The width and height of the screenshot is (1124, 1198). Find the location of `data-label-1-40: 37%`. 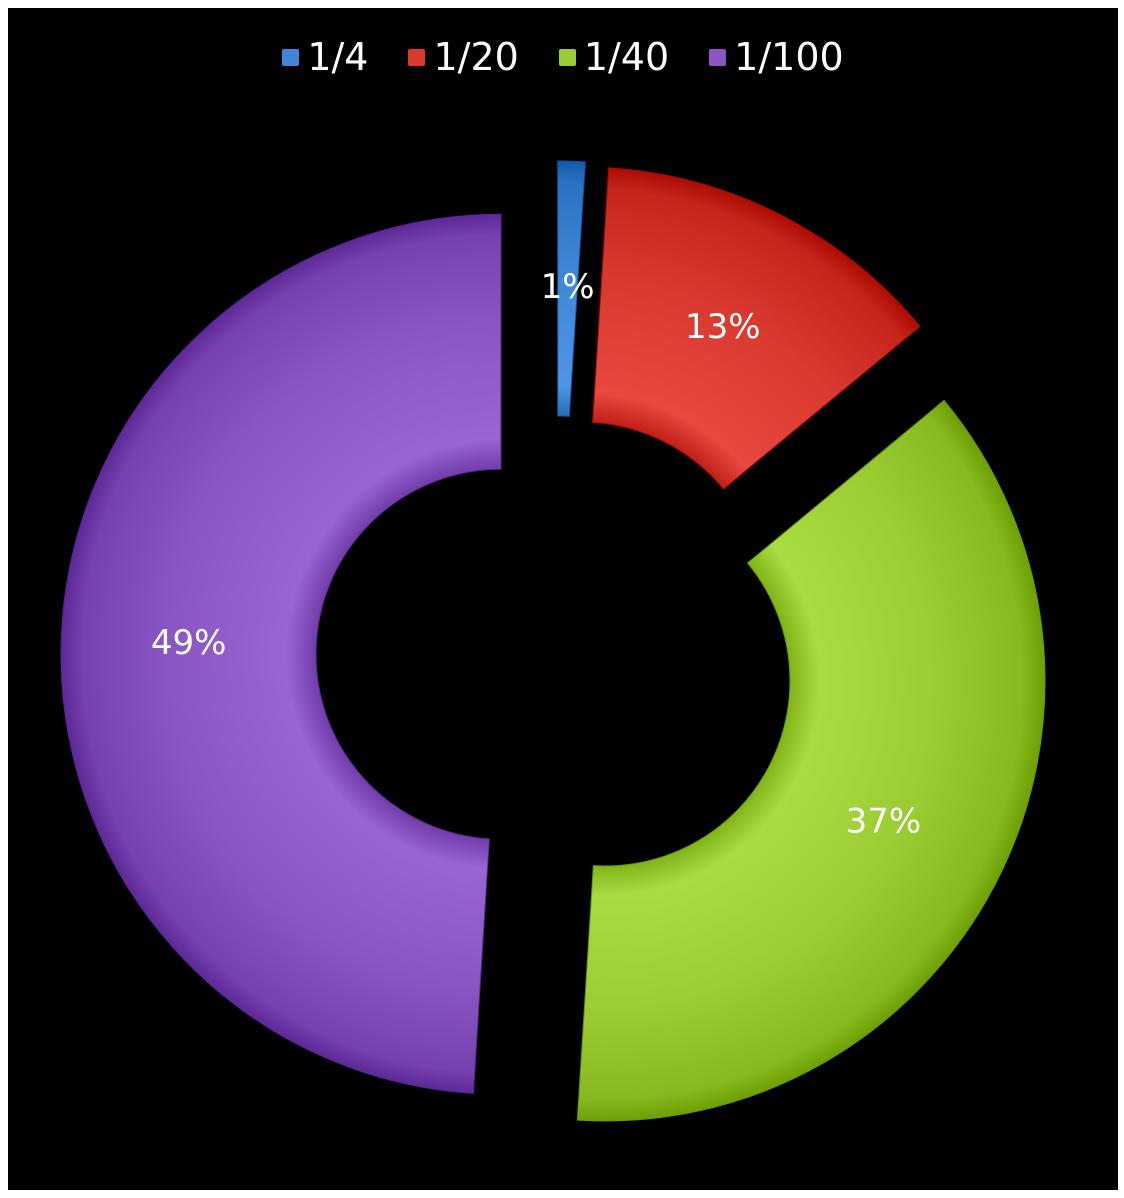

data-label-1-40: 37% is located at coordinates (884, 821).